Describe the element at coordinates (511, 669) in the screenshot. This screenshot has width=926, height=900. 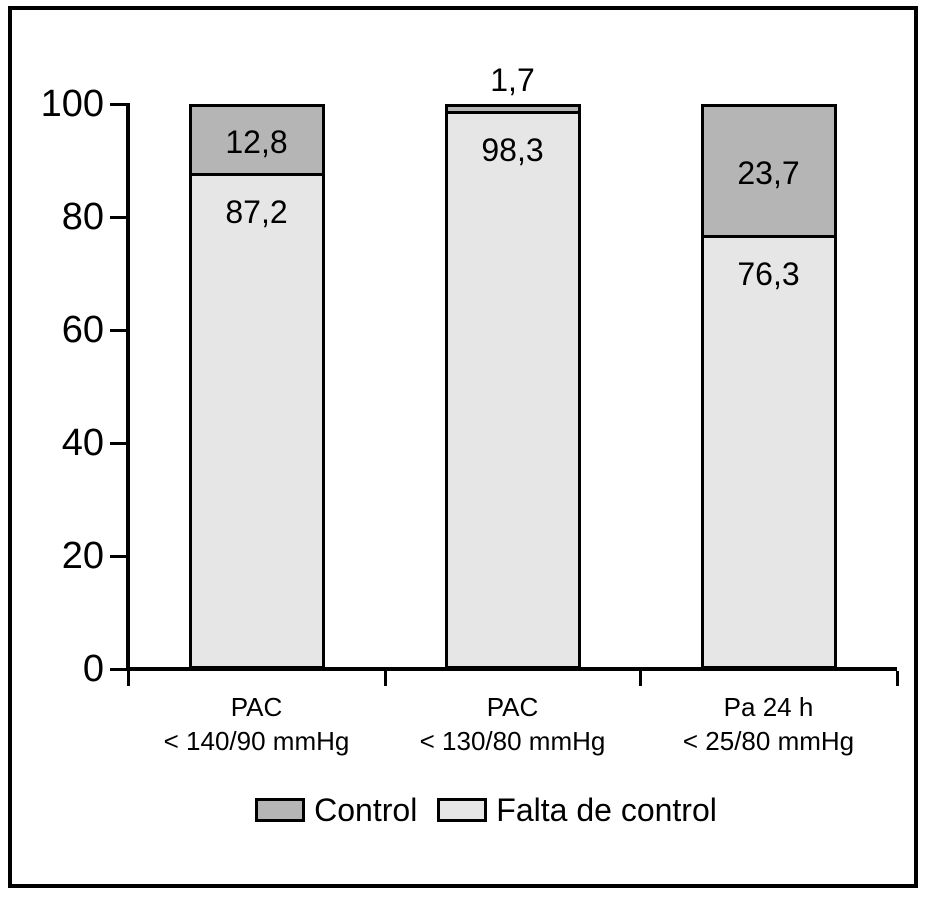
I see `x-axis-line` at that location.